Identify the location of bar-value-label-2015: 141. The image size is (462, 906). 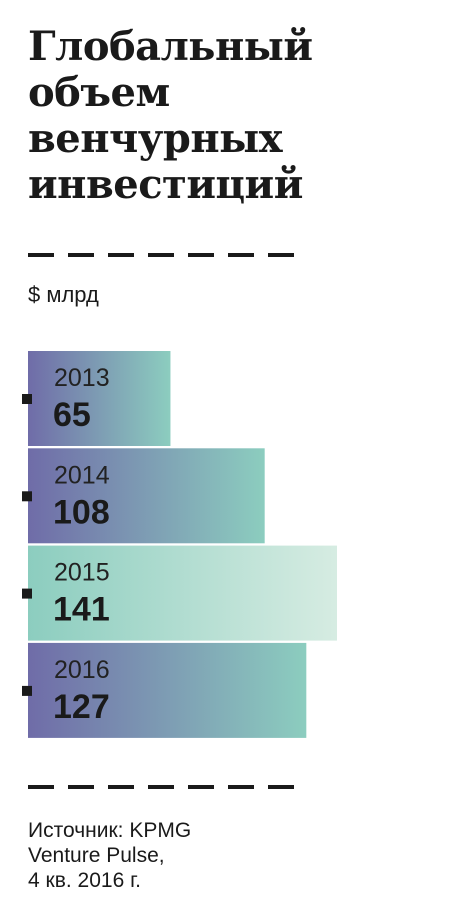
(81, 610).